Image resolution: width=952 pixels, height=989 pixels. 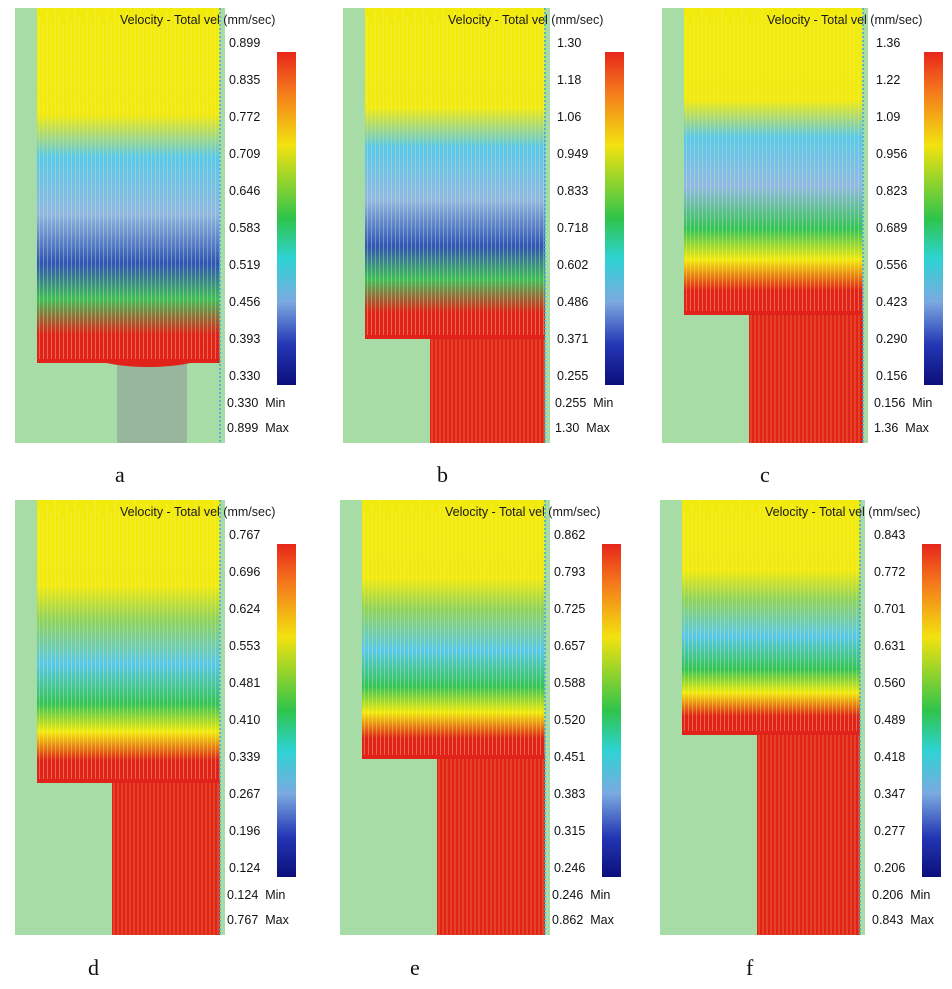 I want to click on max-value: 1.36, so click(x=886, y=428).